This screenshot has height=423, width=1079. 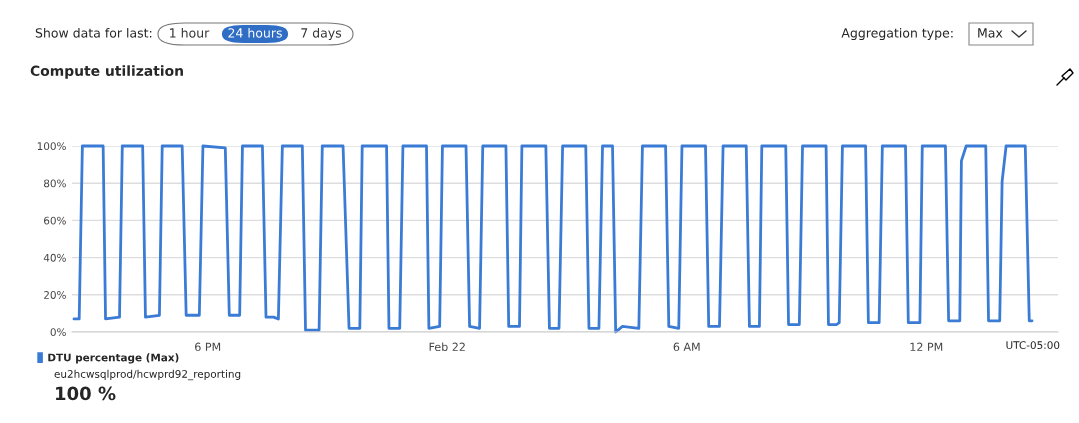 What do you see at coordinates (106, 72) in the screenshot?
I see `chart-title: Compute utilization` at bounding box center [106, 72].